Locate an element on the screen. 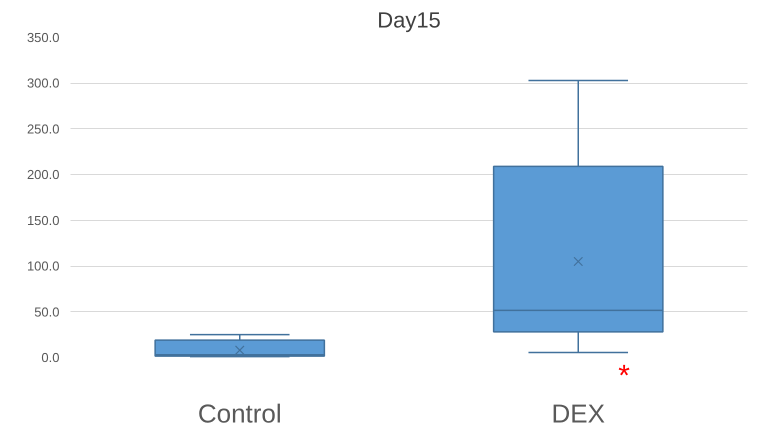 The image size is (759, 431). y-tick-label: 50.0 is located at coordinates (47, 312).